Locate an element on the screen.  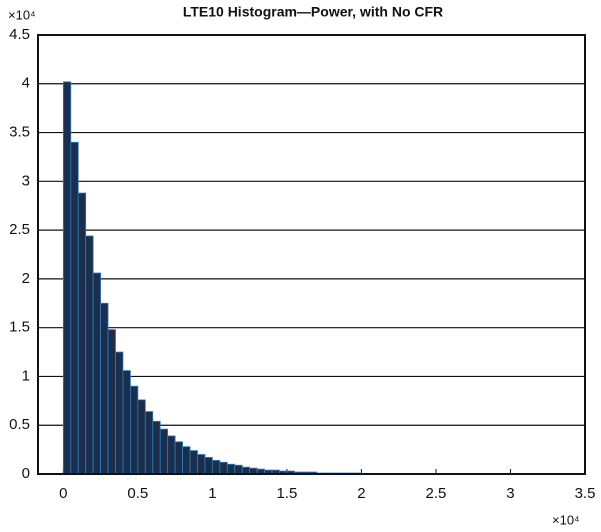
y-tick-label: 4.5 is located at coordinates (19, 34).